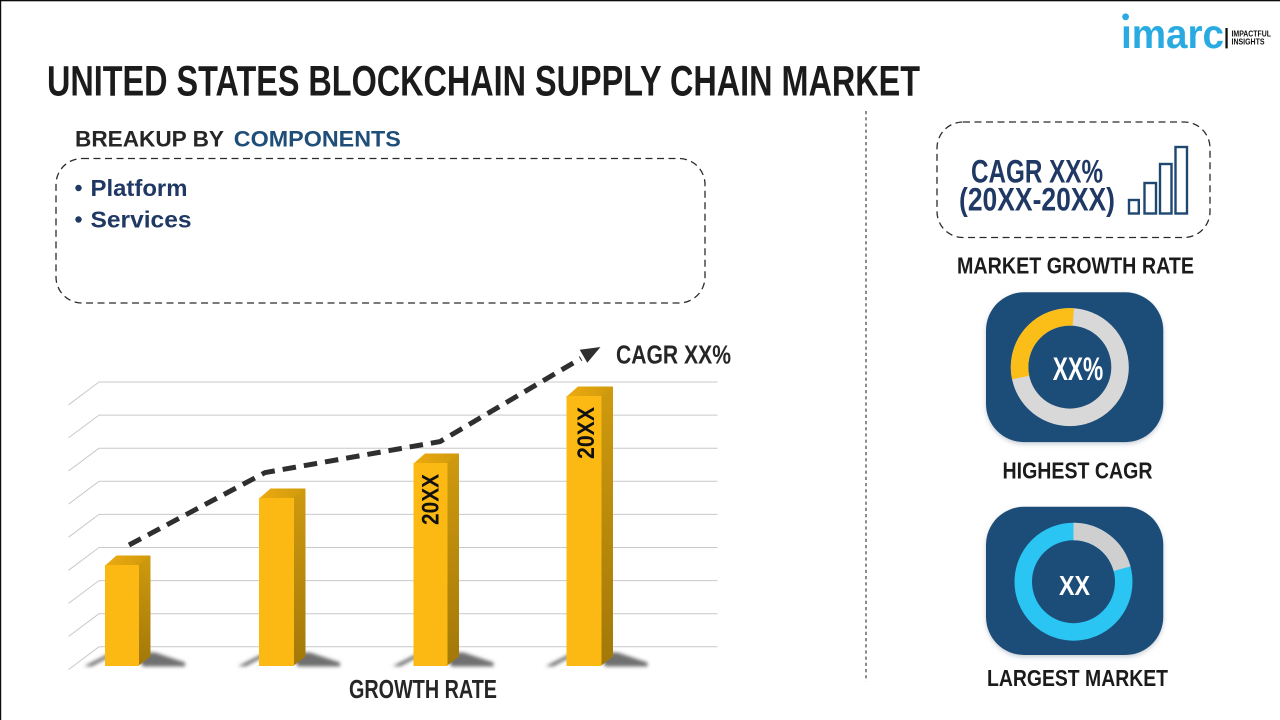  What do you see at coordinates (423, 690) in the screenshot?
I see `svg-text: GROWTH RATE` at bounding box center [423, 690].